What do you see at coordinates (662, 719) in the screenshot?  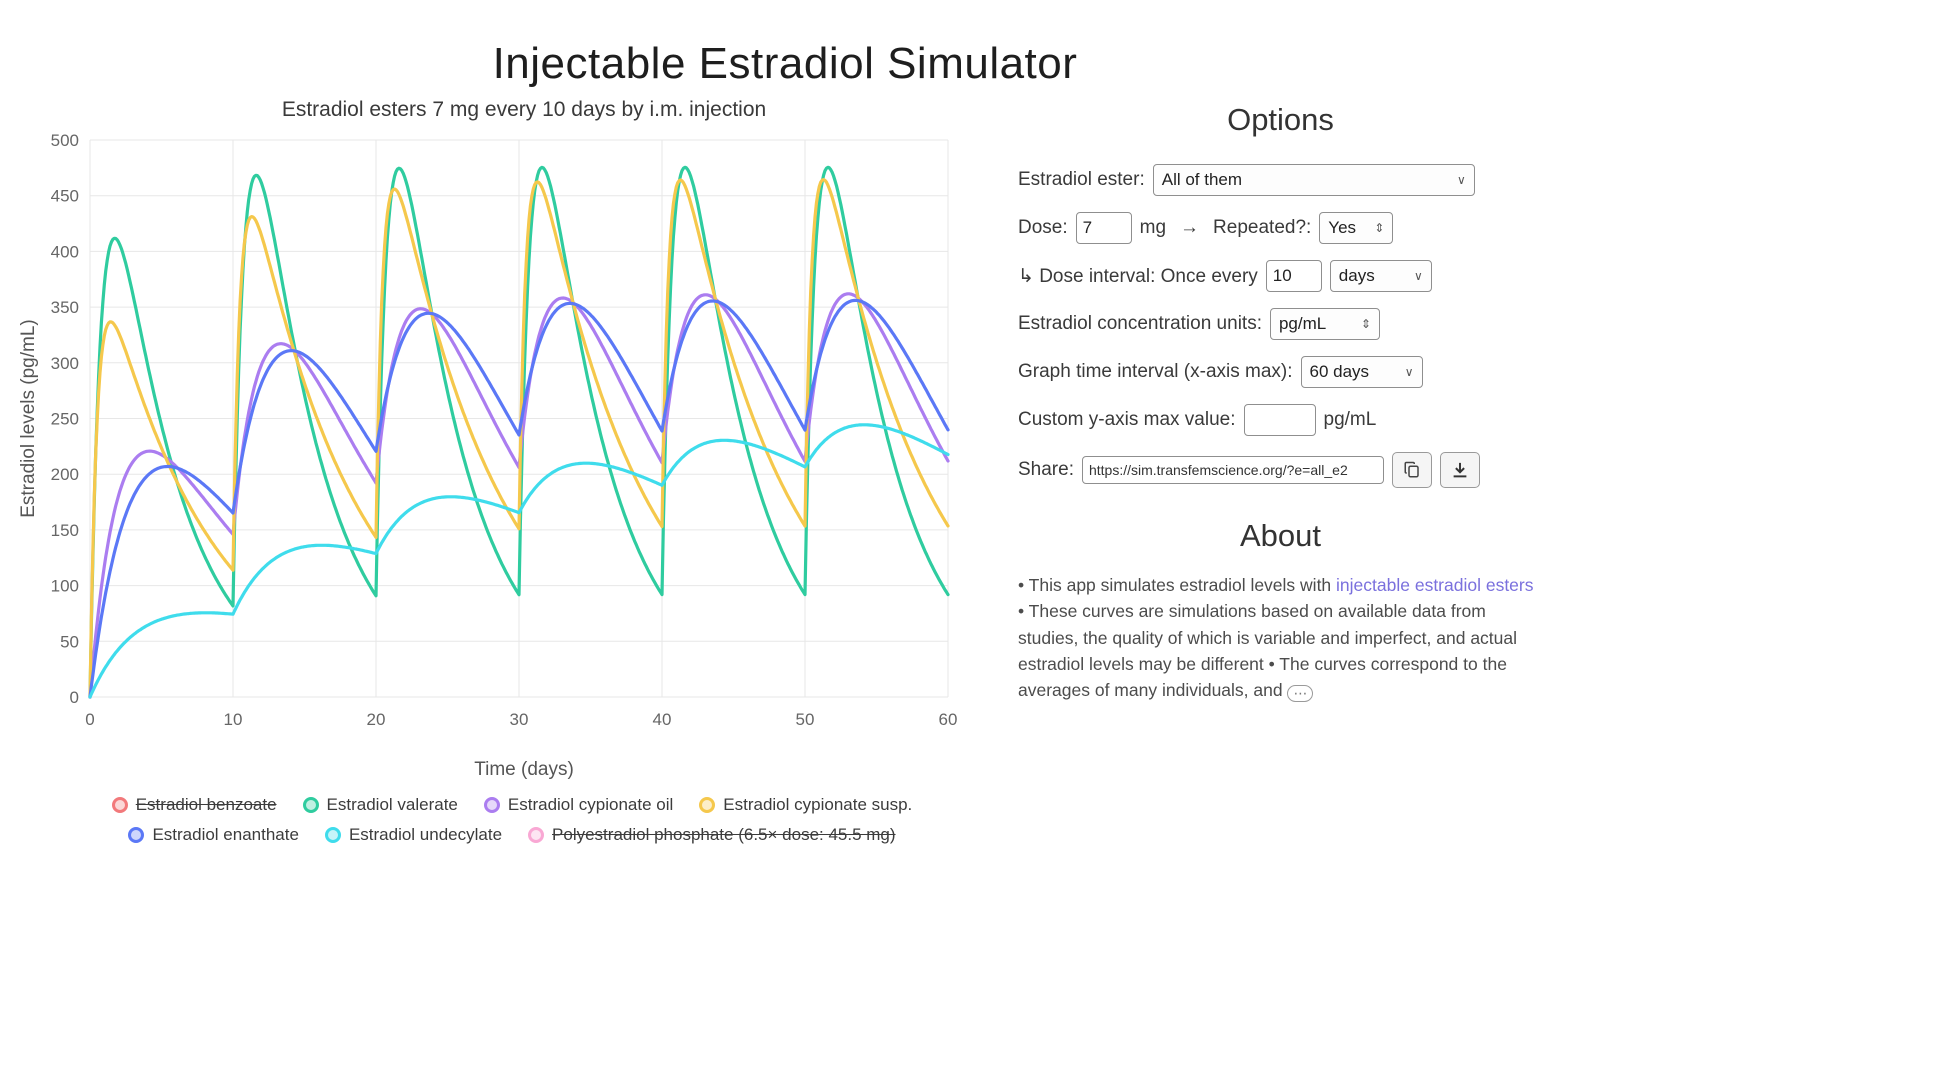 I see `svg-text: 40` at bounding box center [662, 719].